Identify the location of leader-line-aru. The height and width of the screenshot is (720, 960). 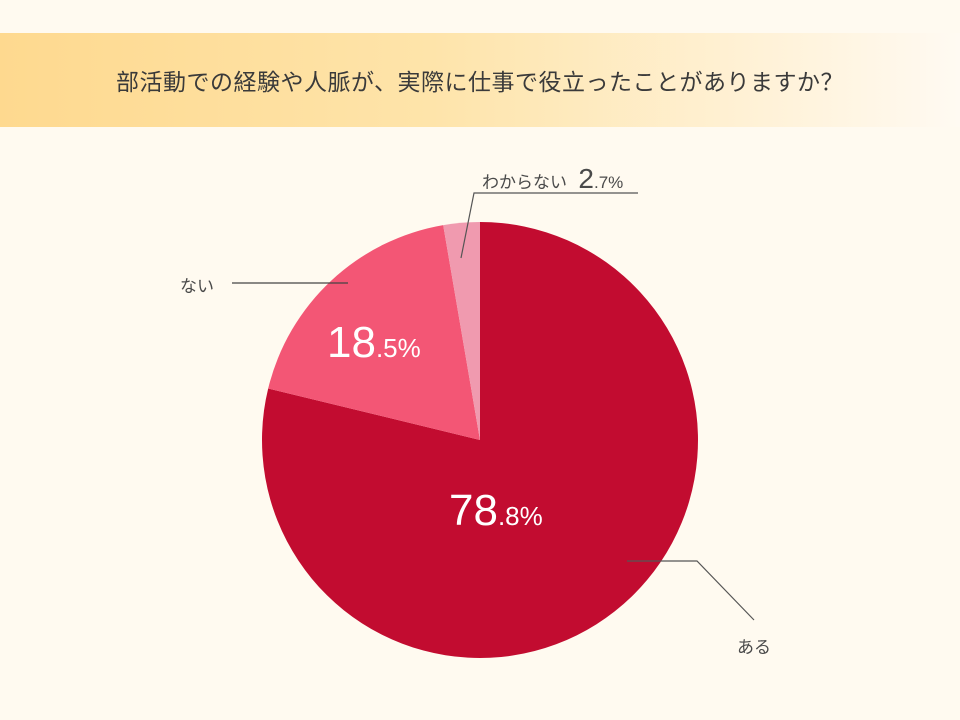
(691, 590).